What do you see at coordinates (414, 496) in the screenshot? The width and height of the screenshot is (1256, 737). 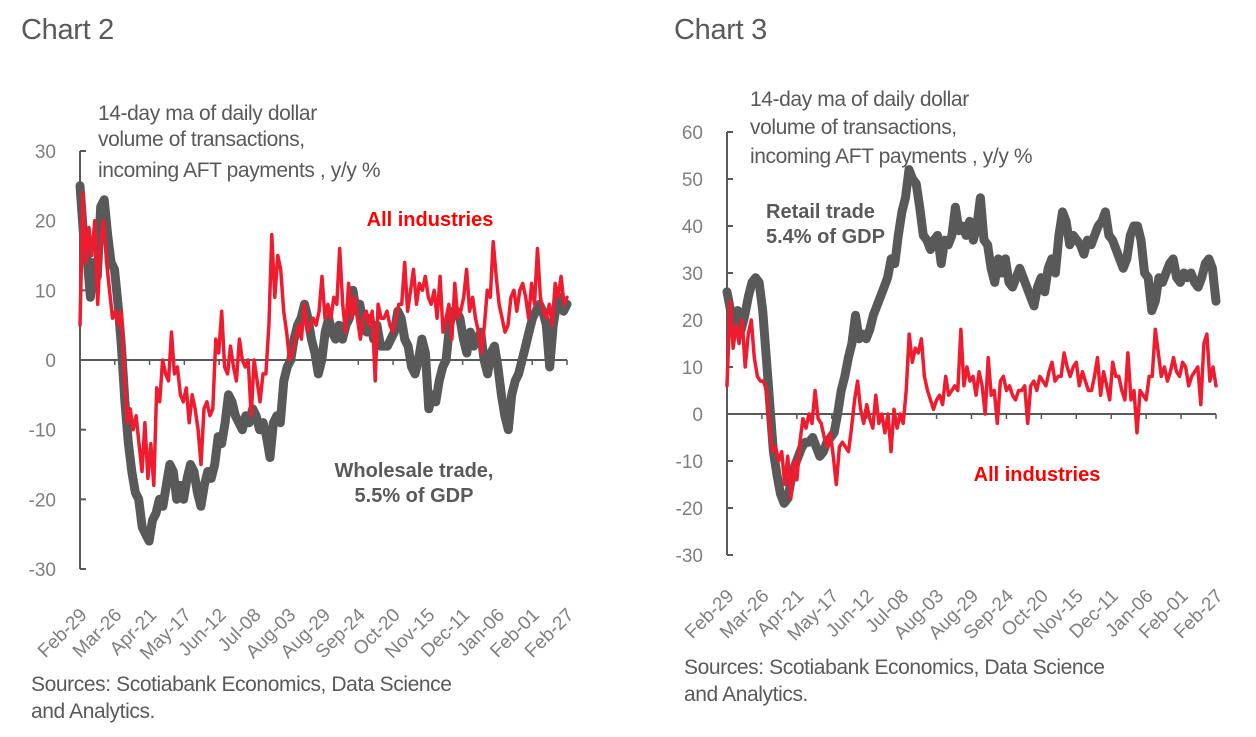 I see `series-annotation: 5.5% of GDP` at bounding box center [414, 496].